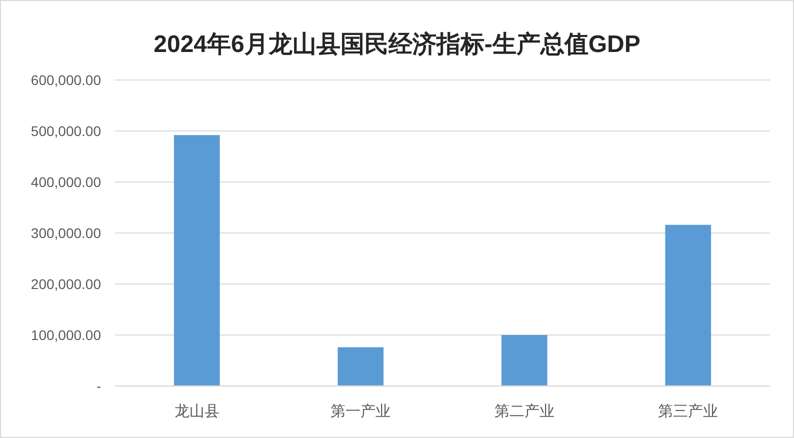  I want to click on y-tick-label: 600,000.00, so click(66, 80).